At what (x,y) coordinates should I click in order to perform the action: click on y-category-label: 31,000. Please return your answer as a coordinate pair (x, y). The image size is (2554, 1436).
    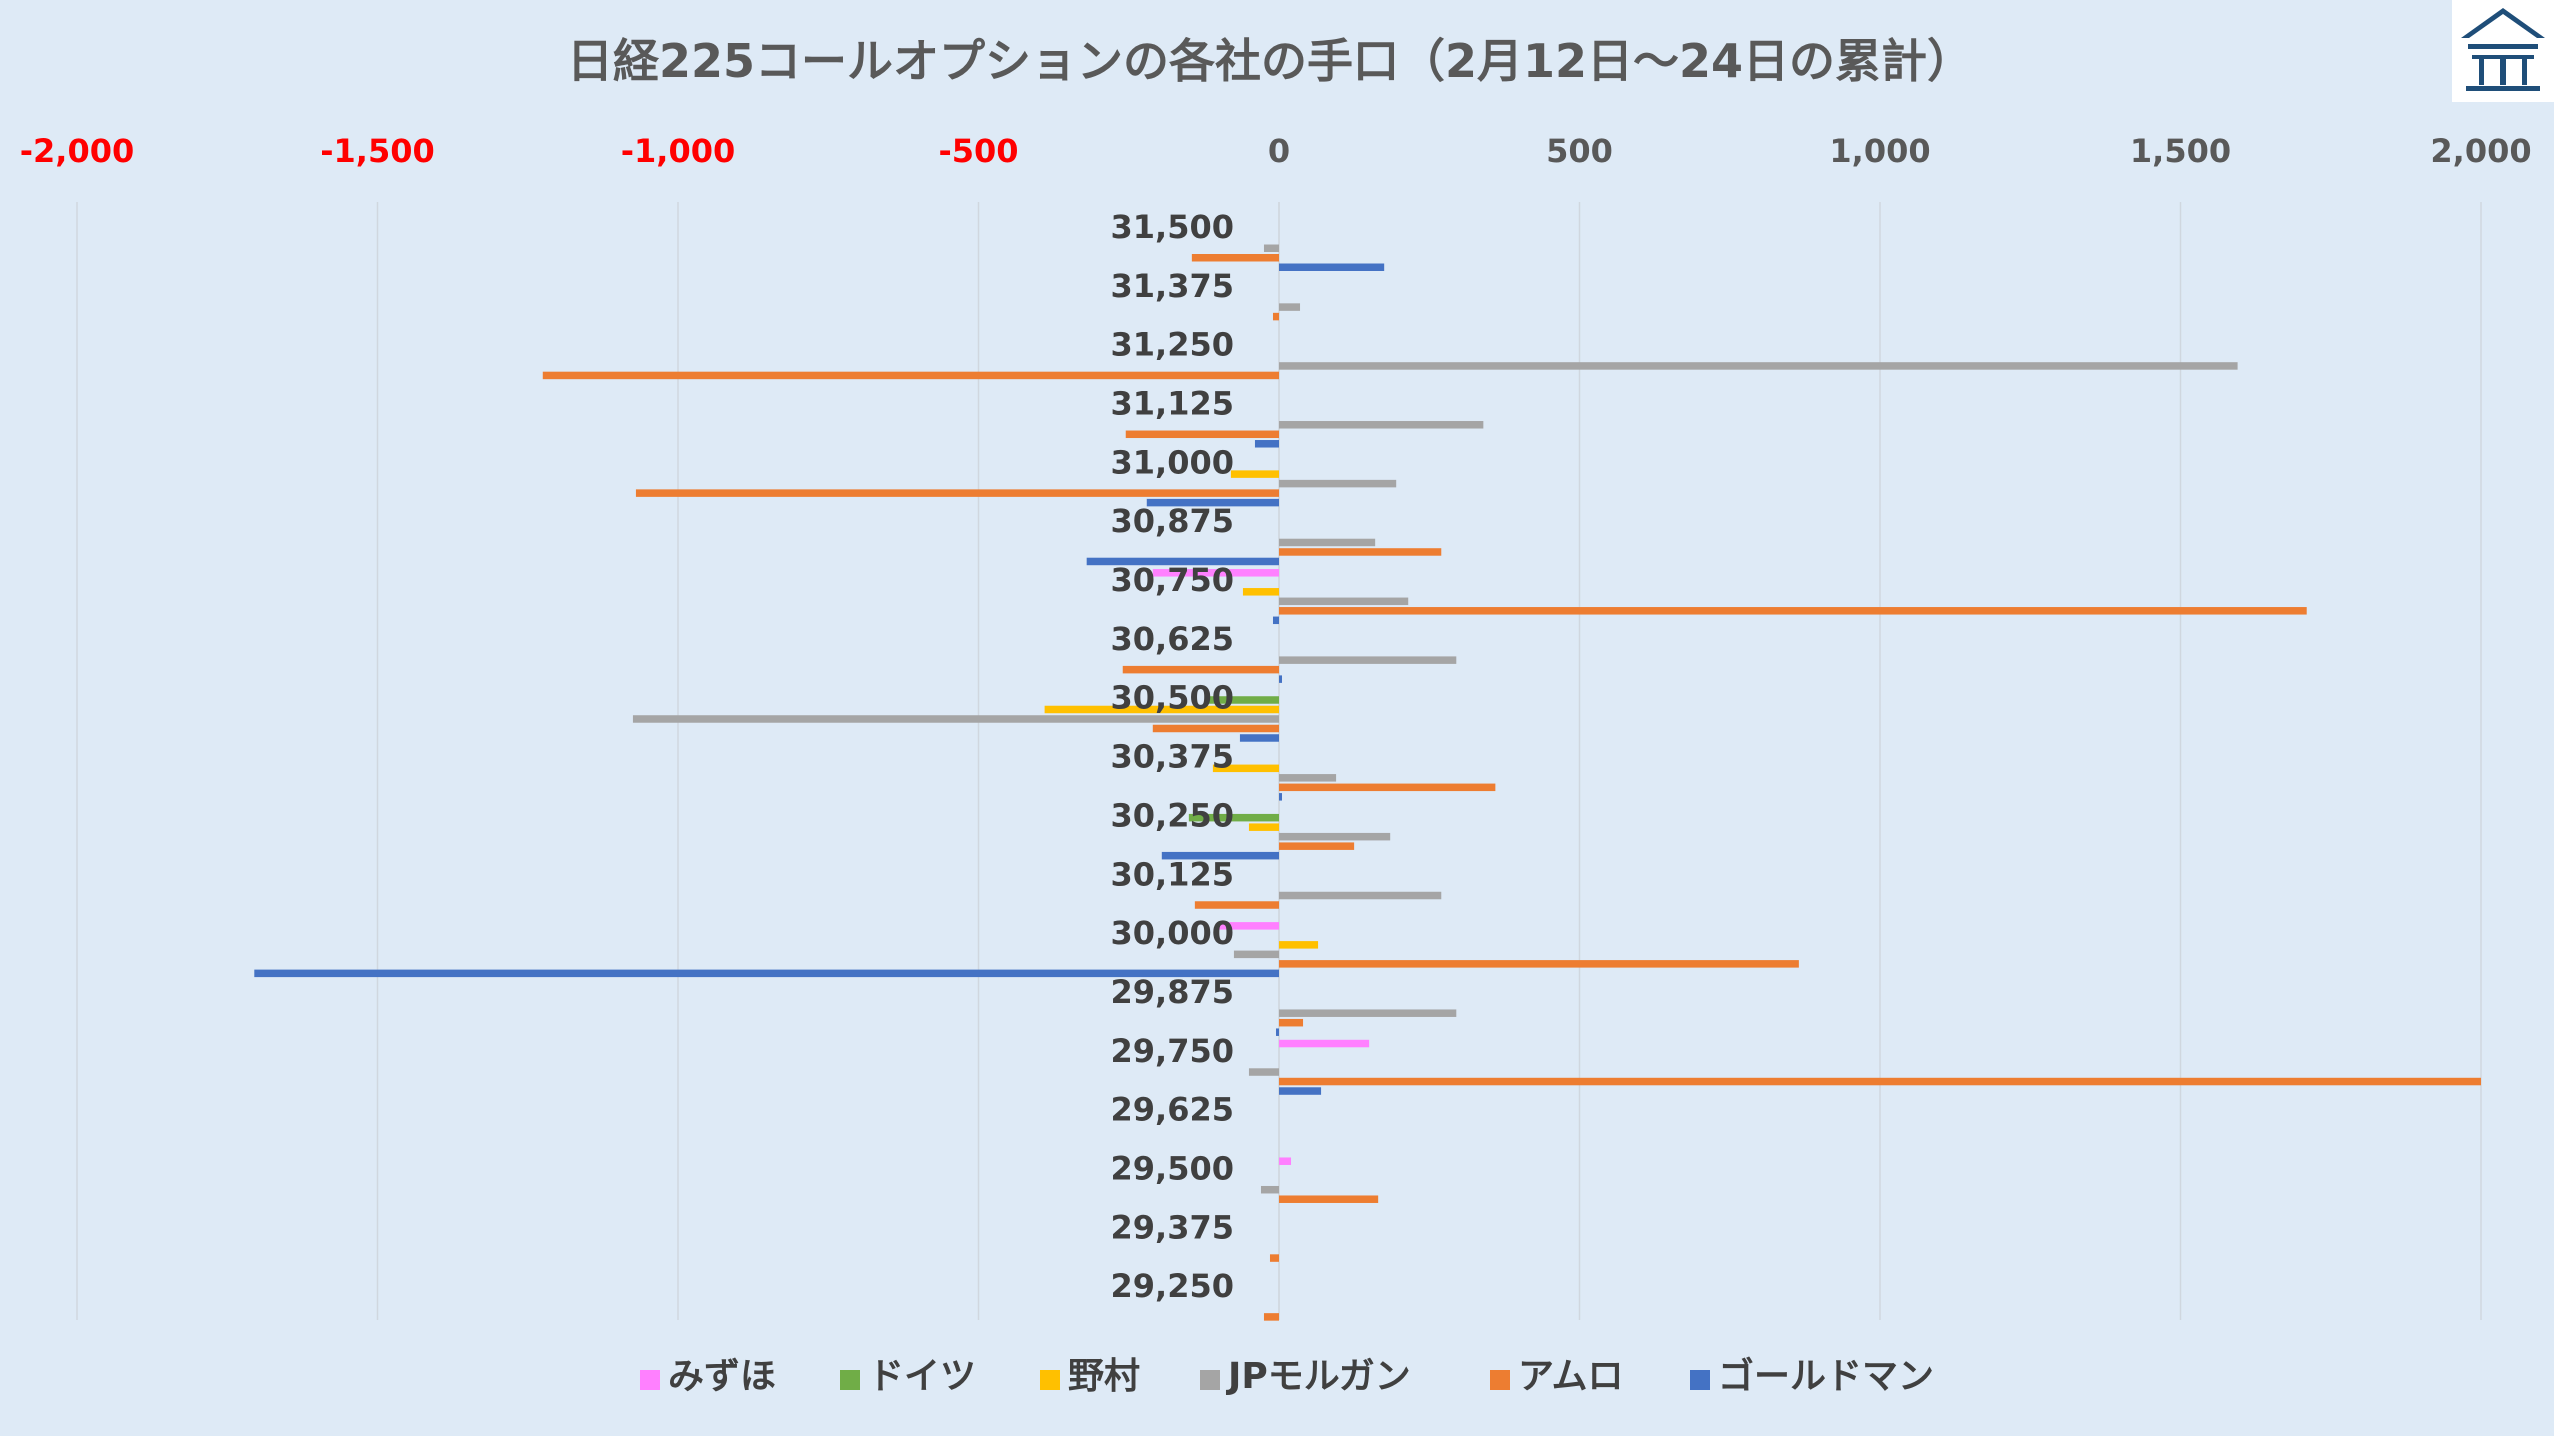
    Looking at the image, I should click on (1172, 462).